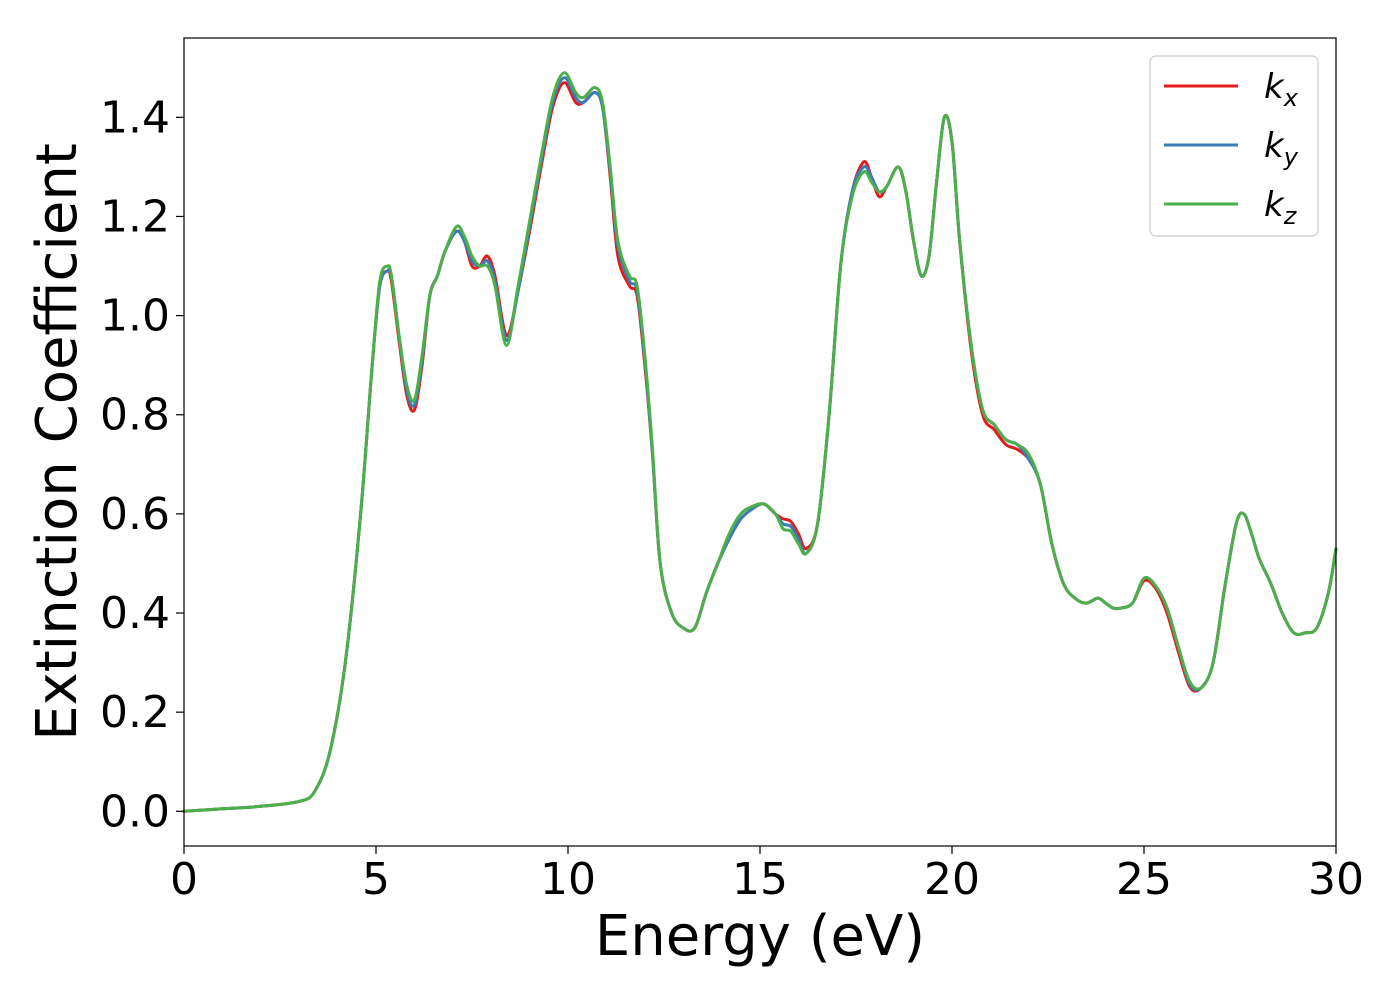  What do you see at coordinates (1281, 148) in the screenshot?
I see `legend-label-ky: ky` at bounding box center [1281, 148].